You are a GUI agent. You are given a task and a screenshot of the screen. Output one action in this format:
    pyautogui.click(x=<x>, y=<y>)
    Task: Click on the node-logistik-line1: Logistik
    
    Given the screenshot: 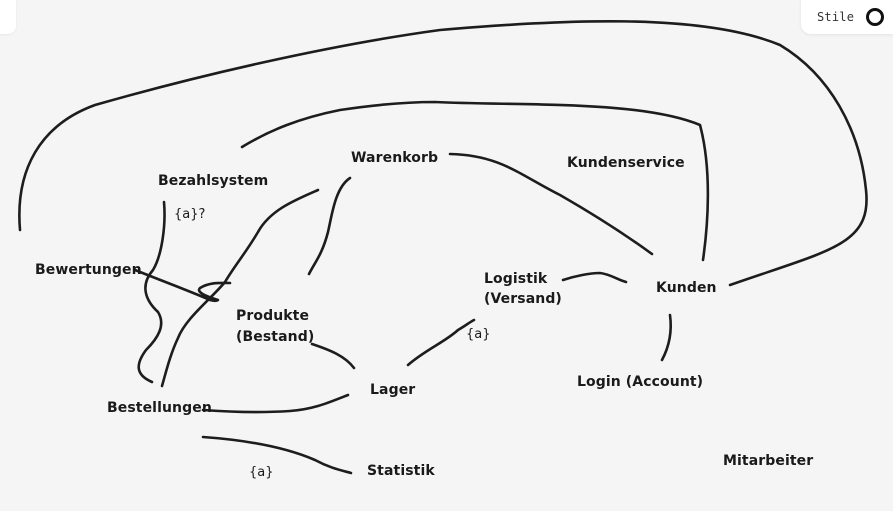 What is the action you would take?
    pyautogui.click(x=516, y=279)
    